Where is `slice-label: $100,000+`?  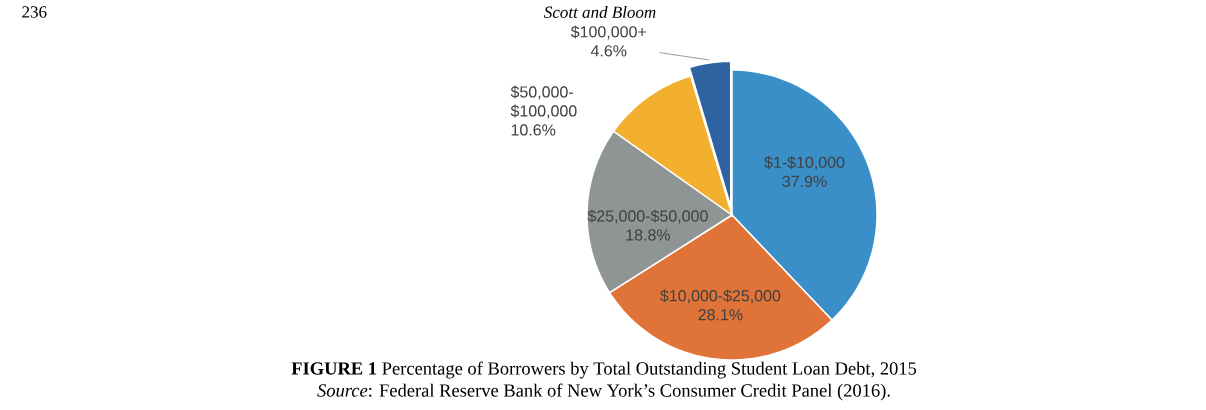
slice-label: $100,000+ is located at coordinates (608, 32).